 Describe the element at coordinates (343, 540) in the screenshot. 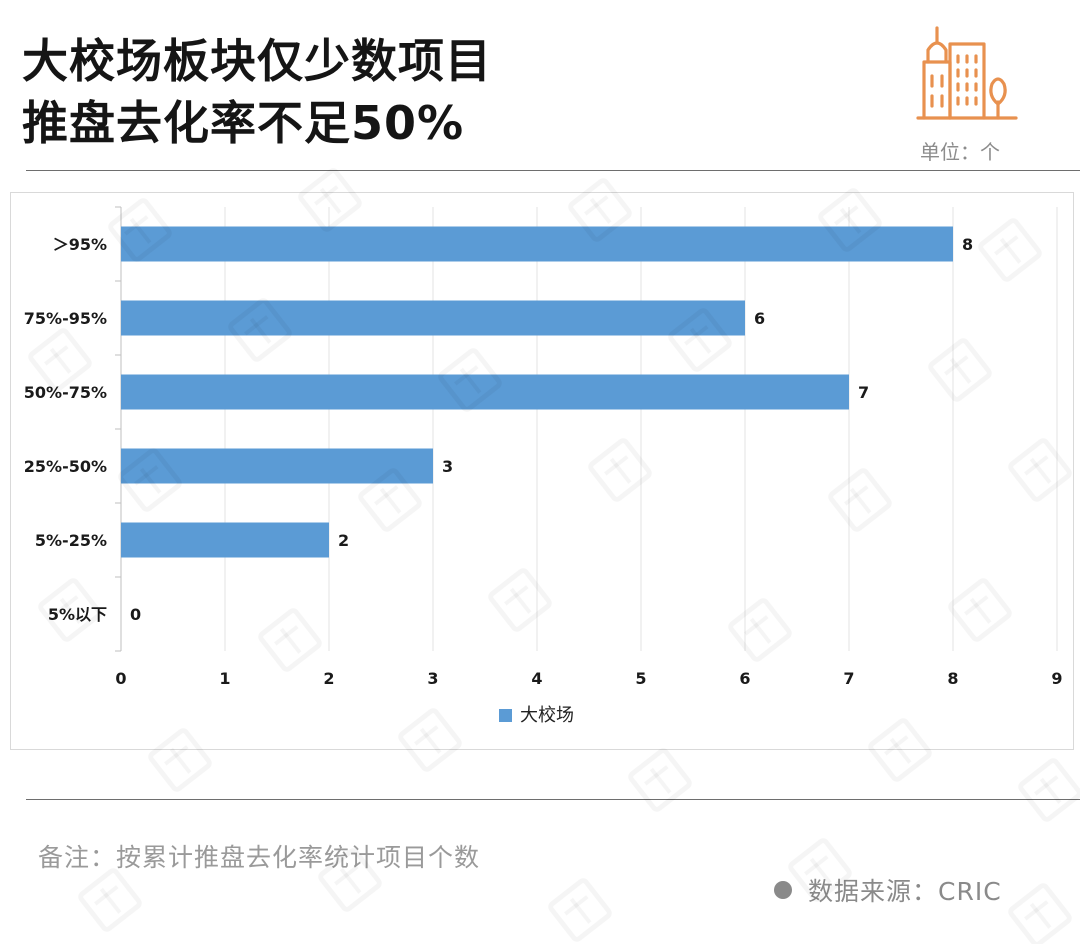

I see `data-label: 2` at that location.